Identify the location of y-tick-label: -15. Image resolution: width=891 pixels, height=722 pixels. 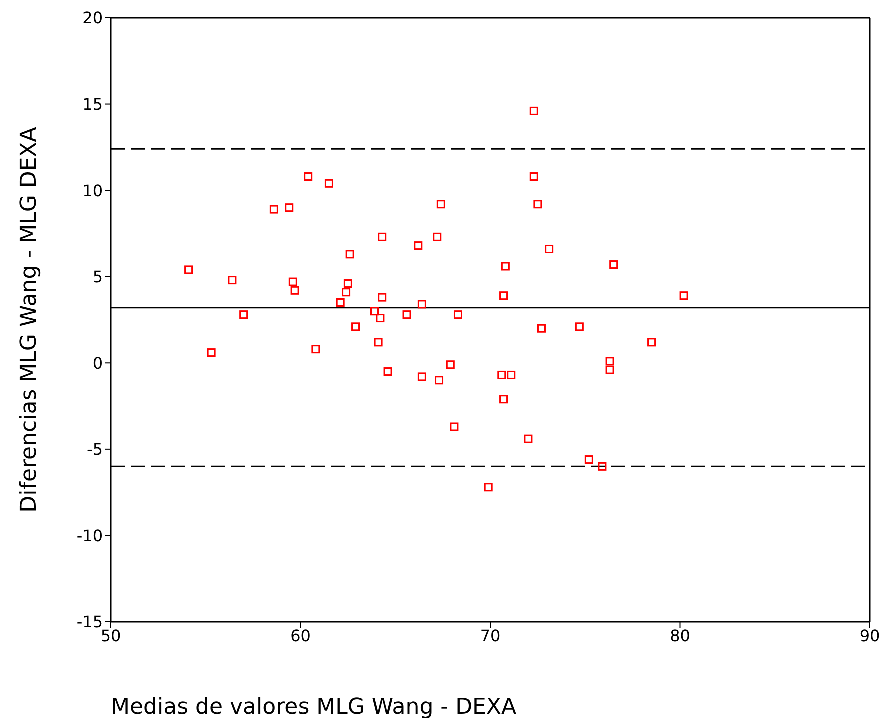
(89, 622).